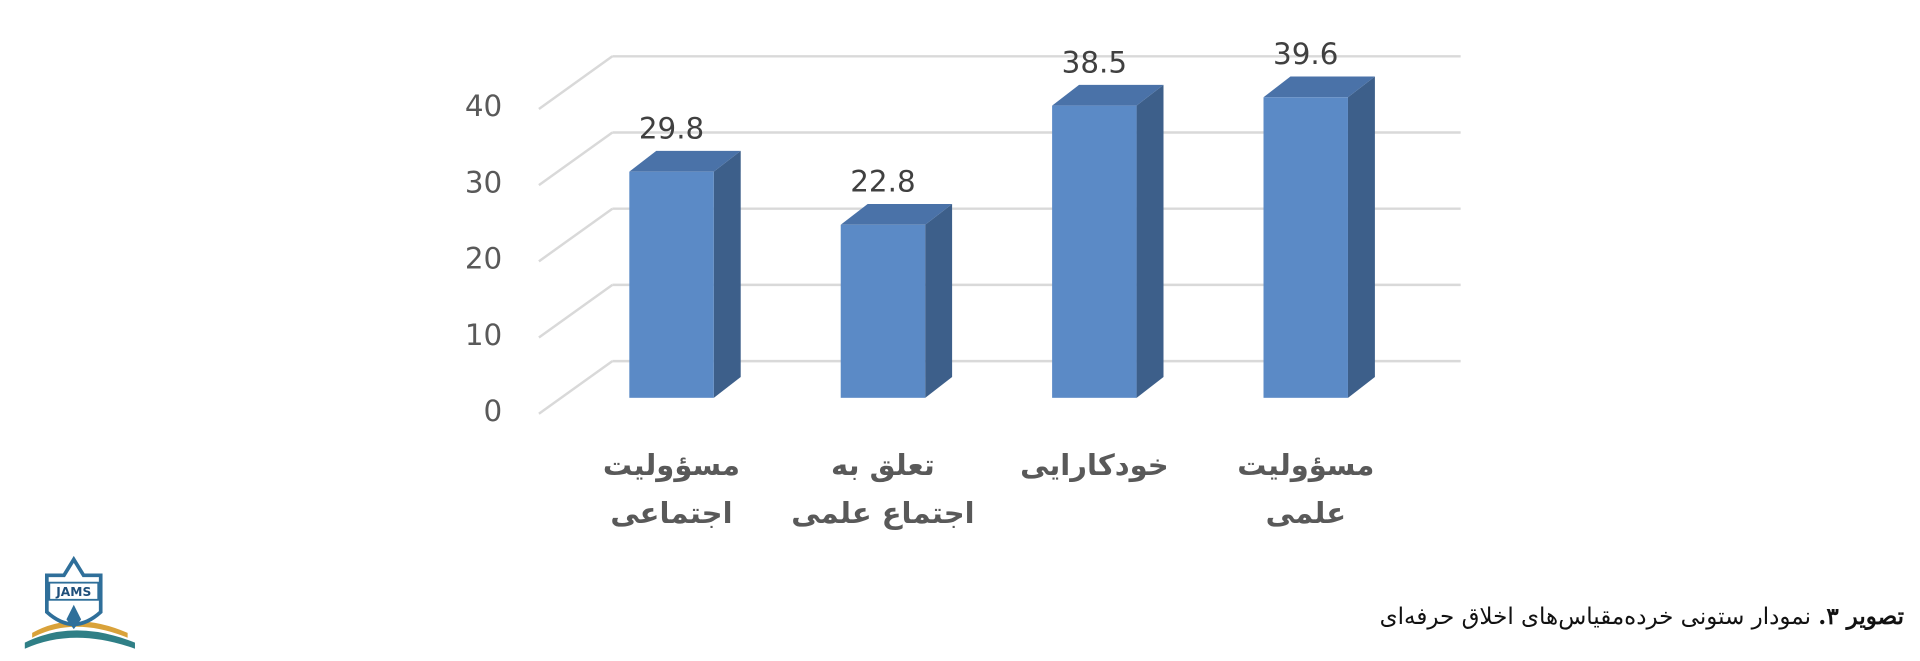 This screenshot has width=1920, height=661. What do you see at coordinates (79, 602) in the screenshot?
I see `logo: JAMS` at bounding box center [79, 602].